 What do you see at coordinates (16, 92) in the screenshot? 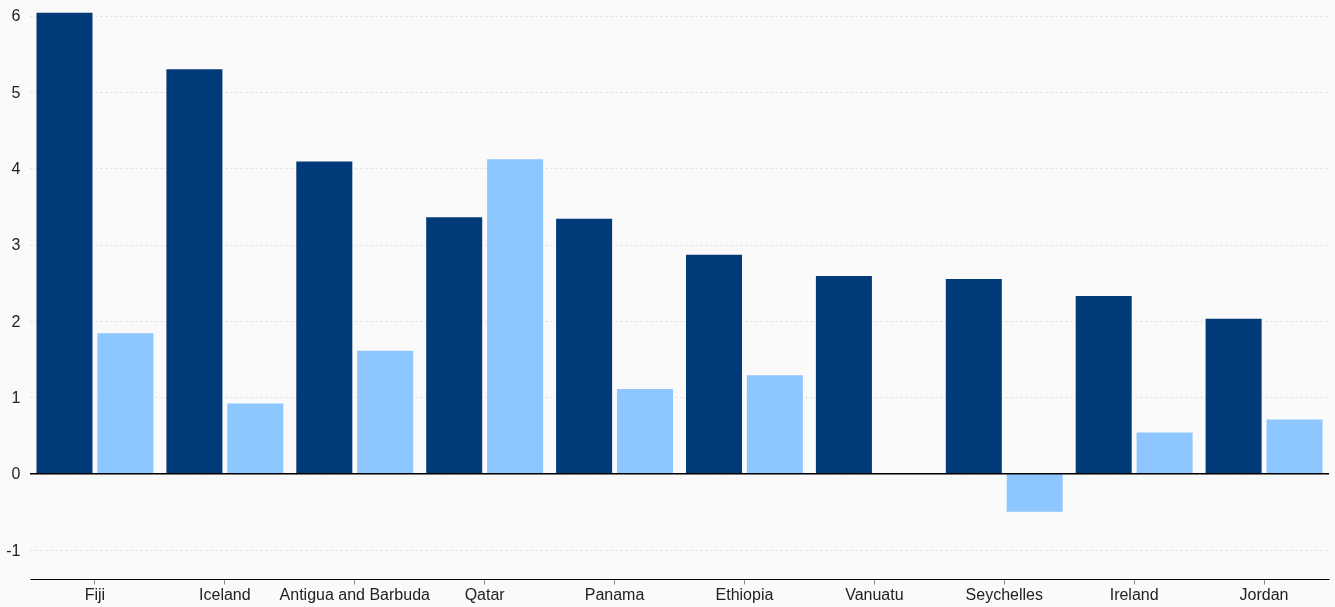
I see `y-tick-label: 5` at bounding box center [16, 92].